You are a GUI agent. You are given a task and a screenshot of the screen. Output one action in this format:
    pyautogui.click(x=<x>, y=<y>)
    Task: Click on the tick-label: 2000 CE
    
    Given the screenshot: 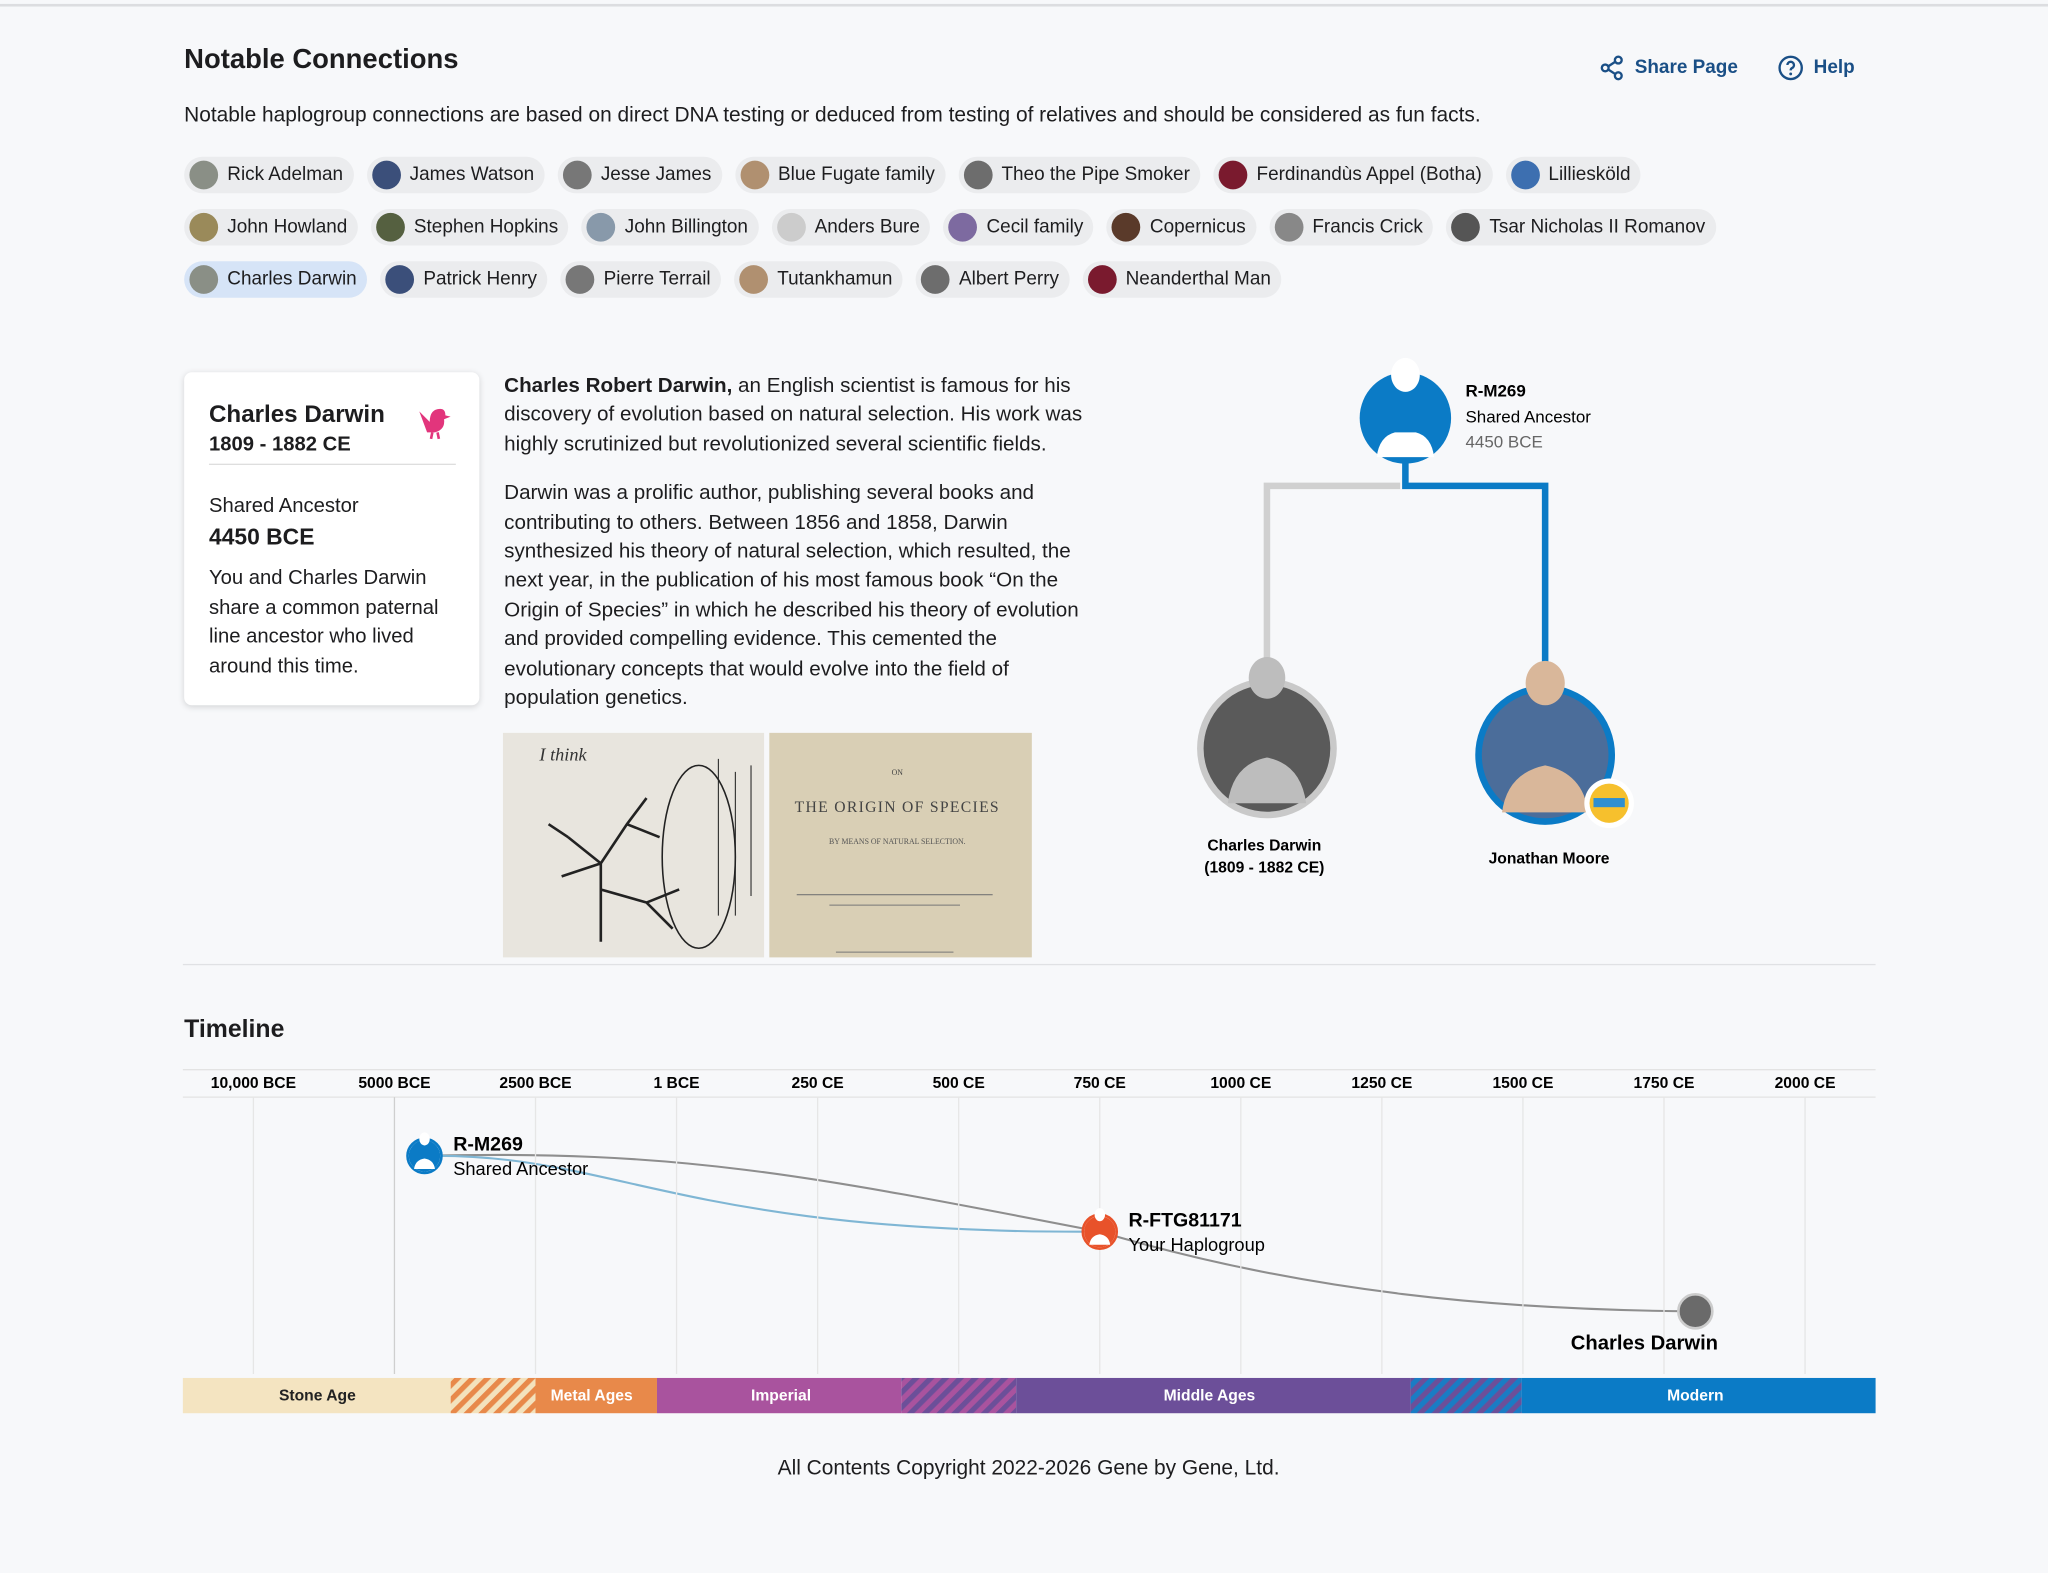 What is the action you would take?
    pyautogui.click(x=1805, y=1083)
    